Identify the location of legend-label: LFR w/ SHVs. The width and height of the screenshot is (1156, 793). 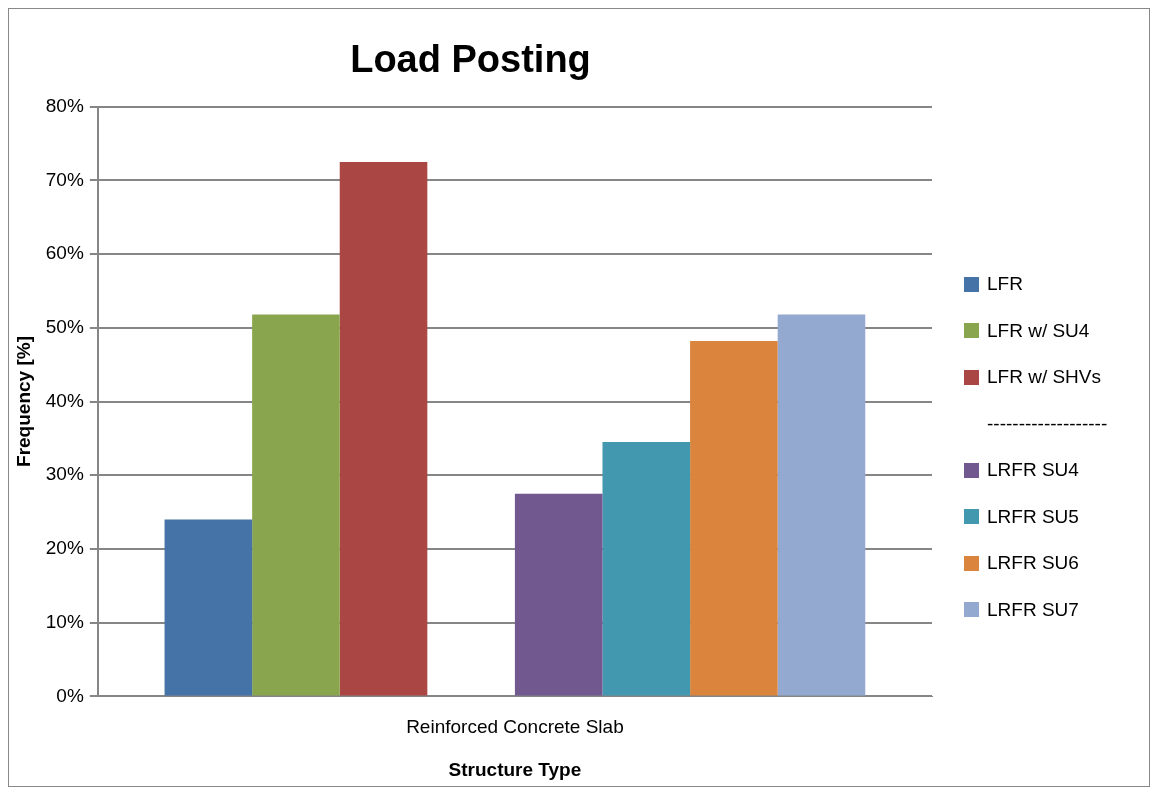
(1044, 377).